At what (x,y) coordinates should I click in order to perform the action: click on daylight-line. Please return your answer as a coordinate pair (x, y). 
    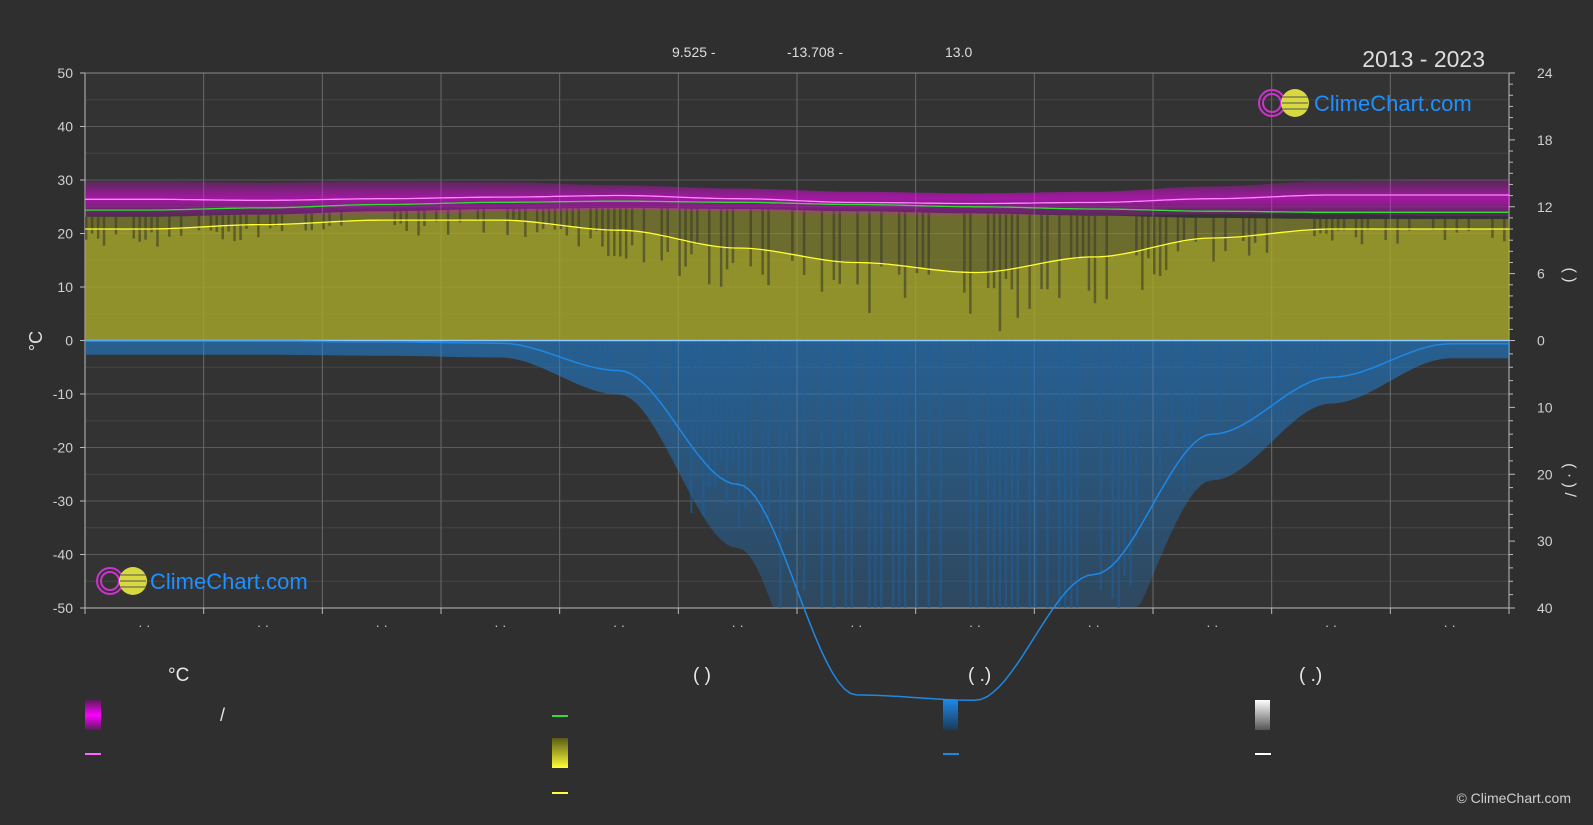
    Looking at the image, I should click on (797, 206).